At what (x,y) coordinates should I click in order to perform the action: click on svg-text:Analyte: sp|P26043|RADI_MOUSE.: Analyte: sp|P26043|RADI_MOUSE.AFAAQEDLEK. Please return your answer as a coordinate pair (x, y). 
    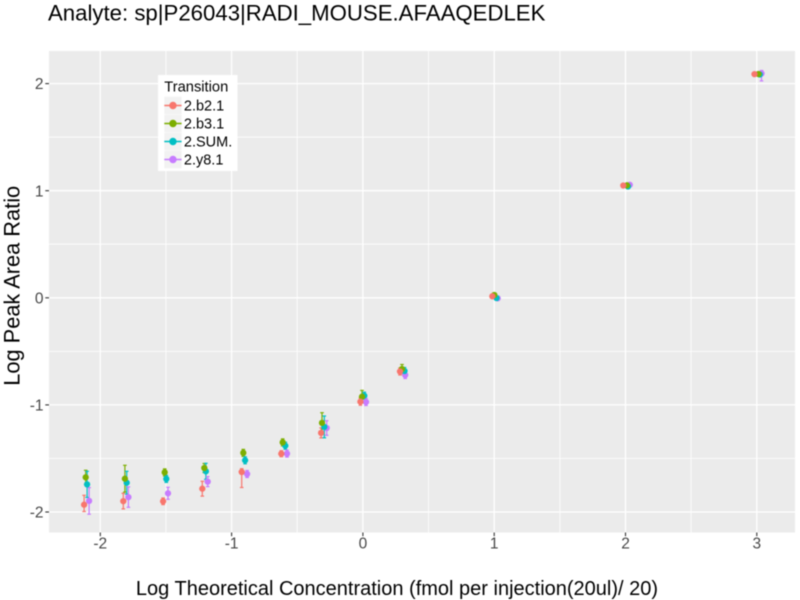
    Looking at the image, I should click on (297, 13).